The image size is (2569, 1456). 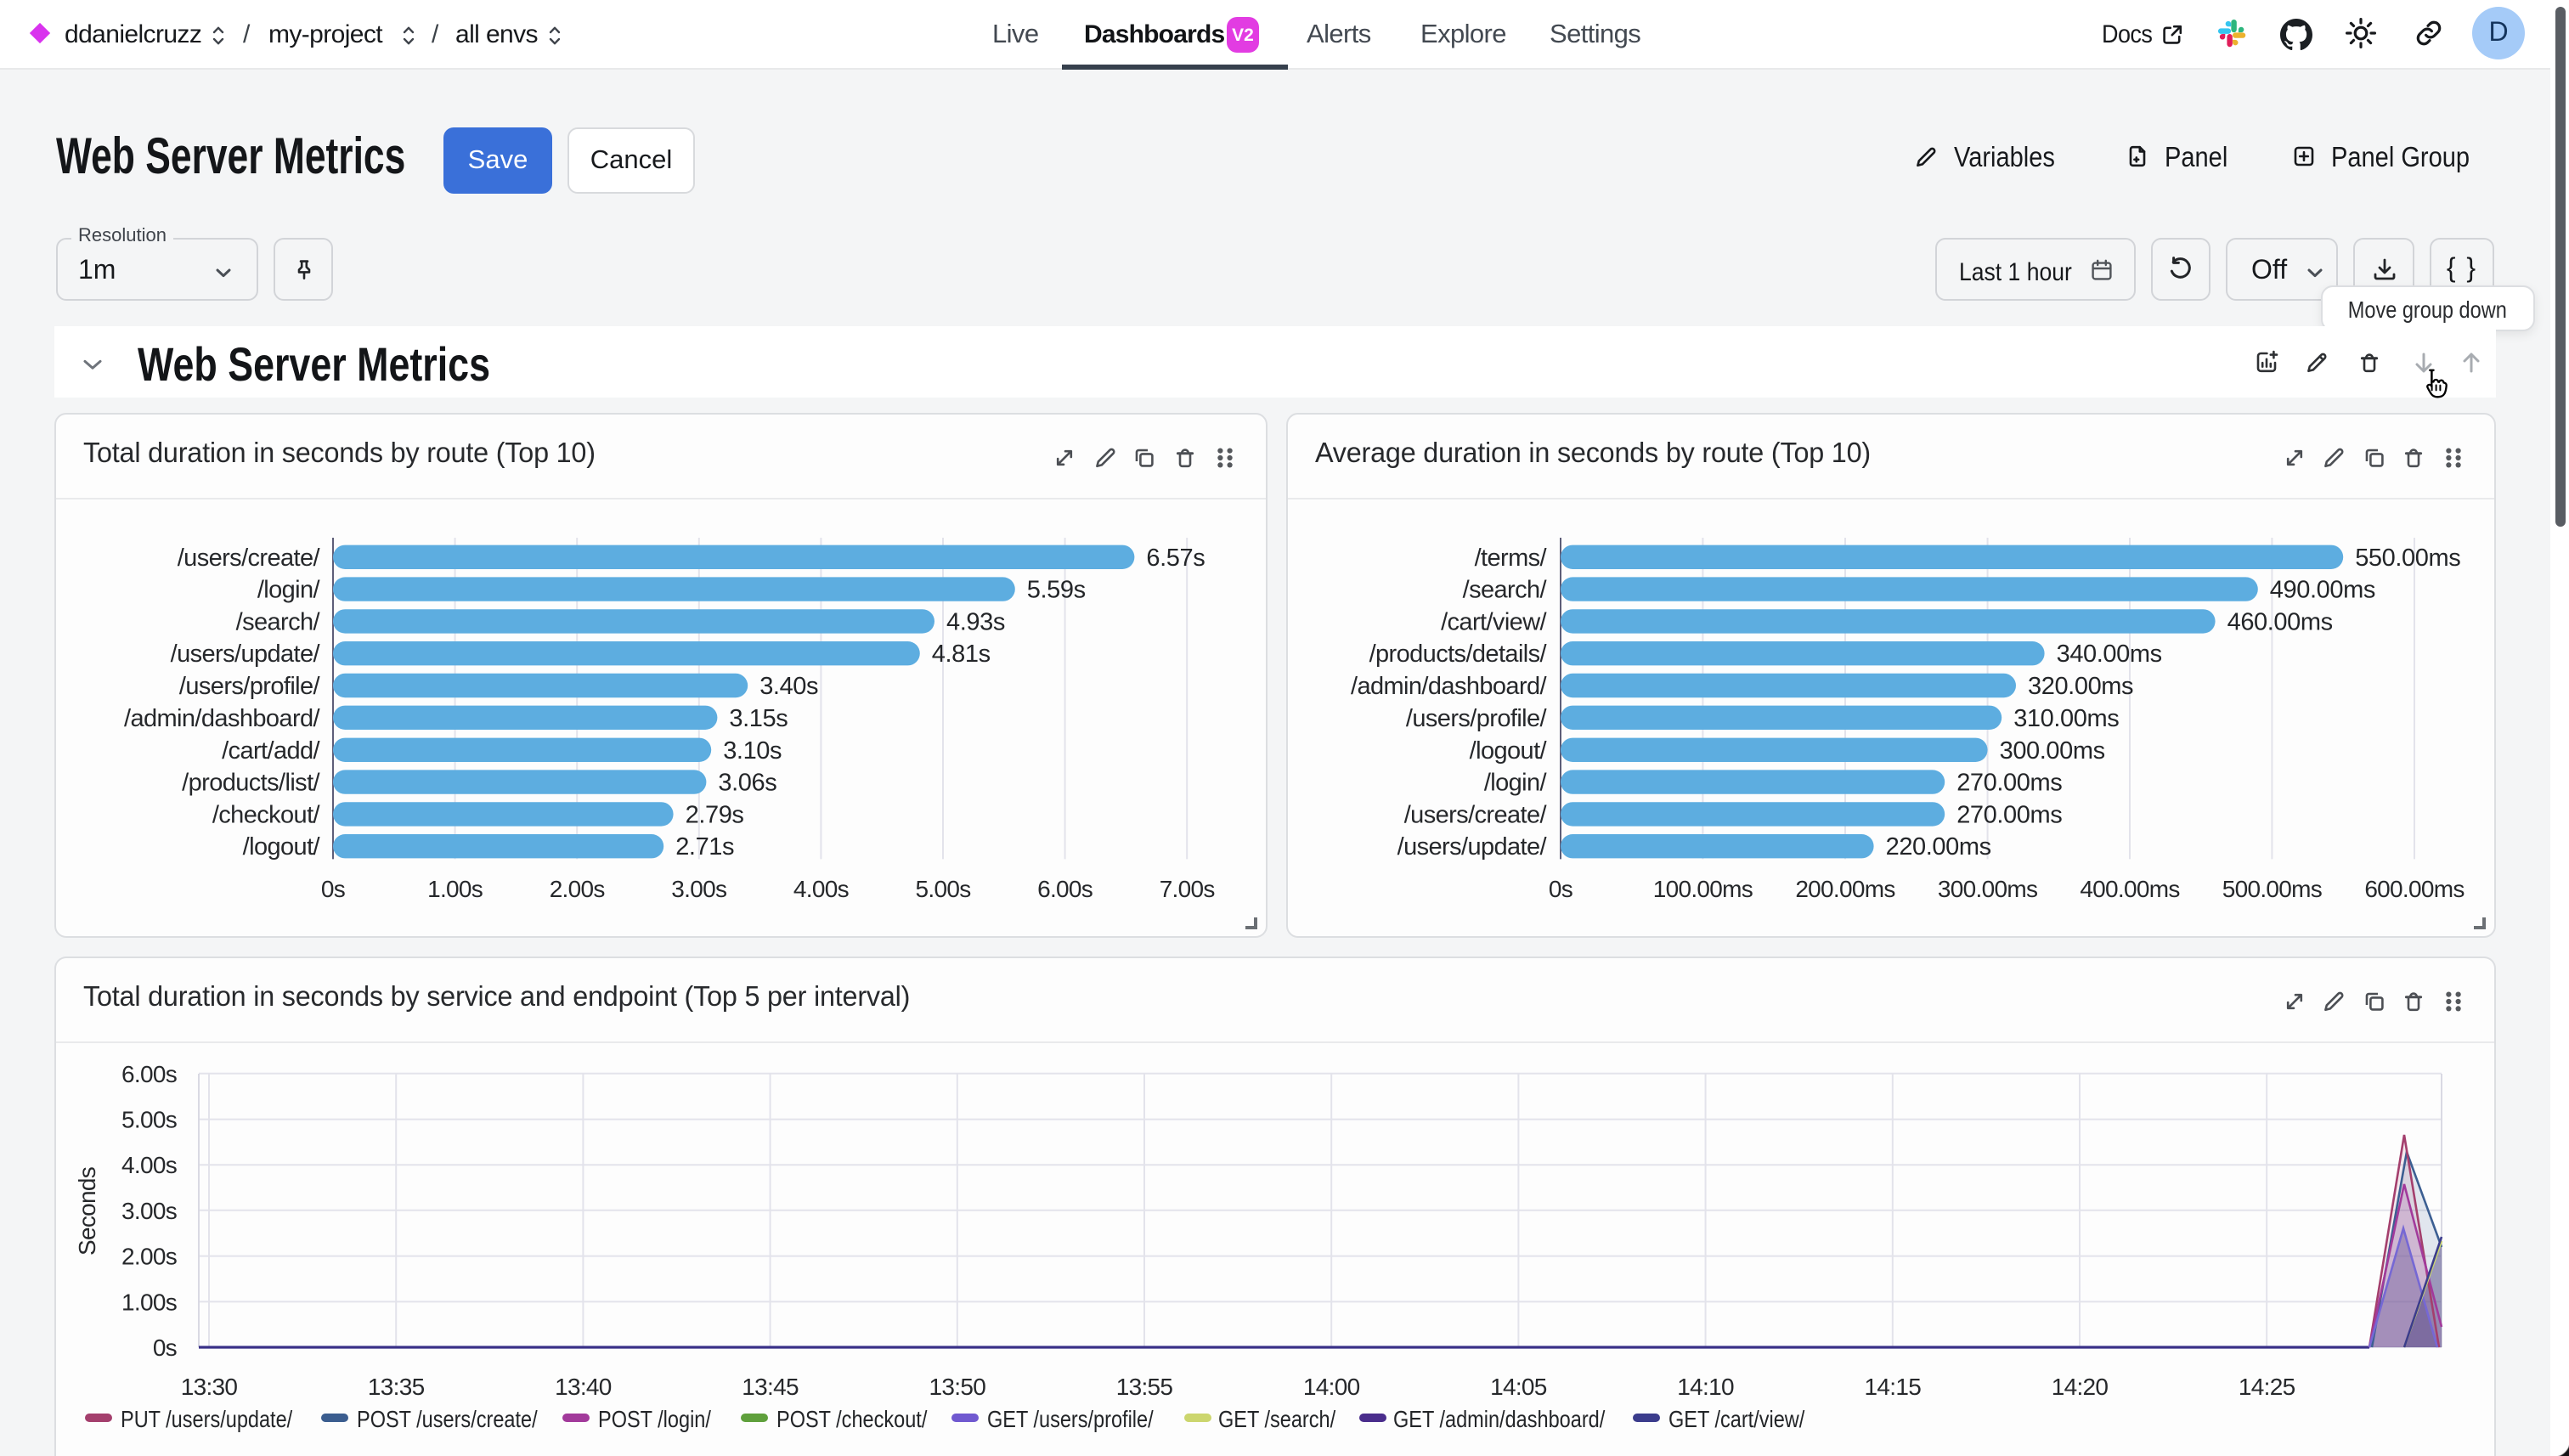 I want to click on svg-text: 4.81s, so click(x=962, y=654).